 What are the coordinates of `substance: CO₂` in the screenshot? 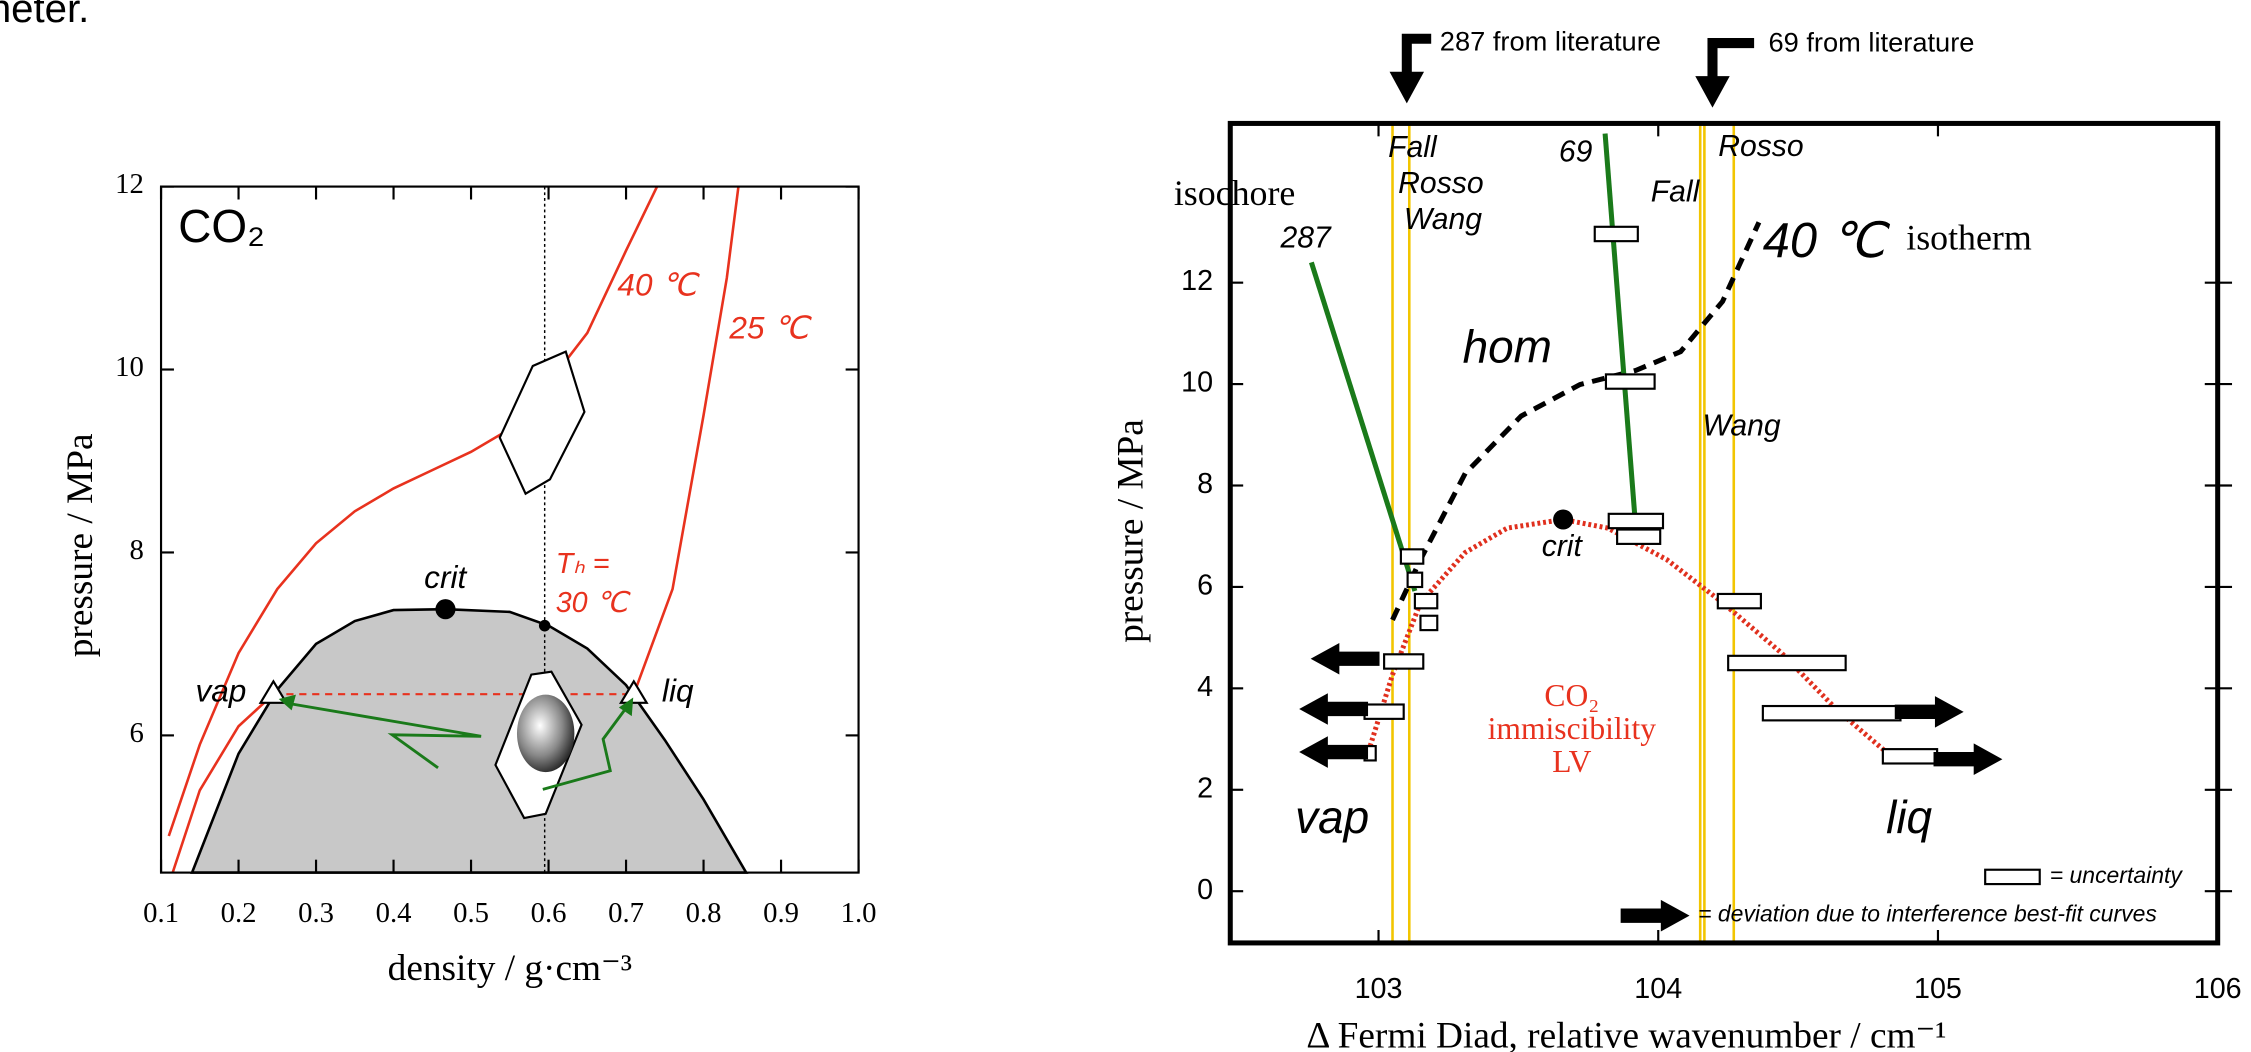 It's located at (221, 226).